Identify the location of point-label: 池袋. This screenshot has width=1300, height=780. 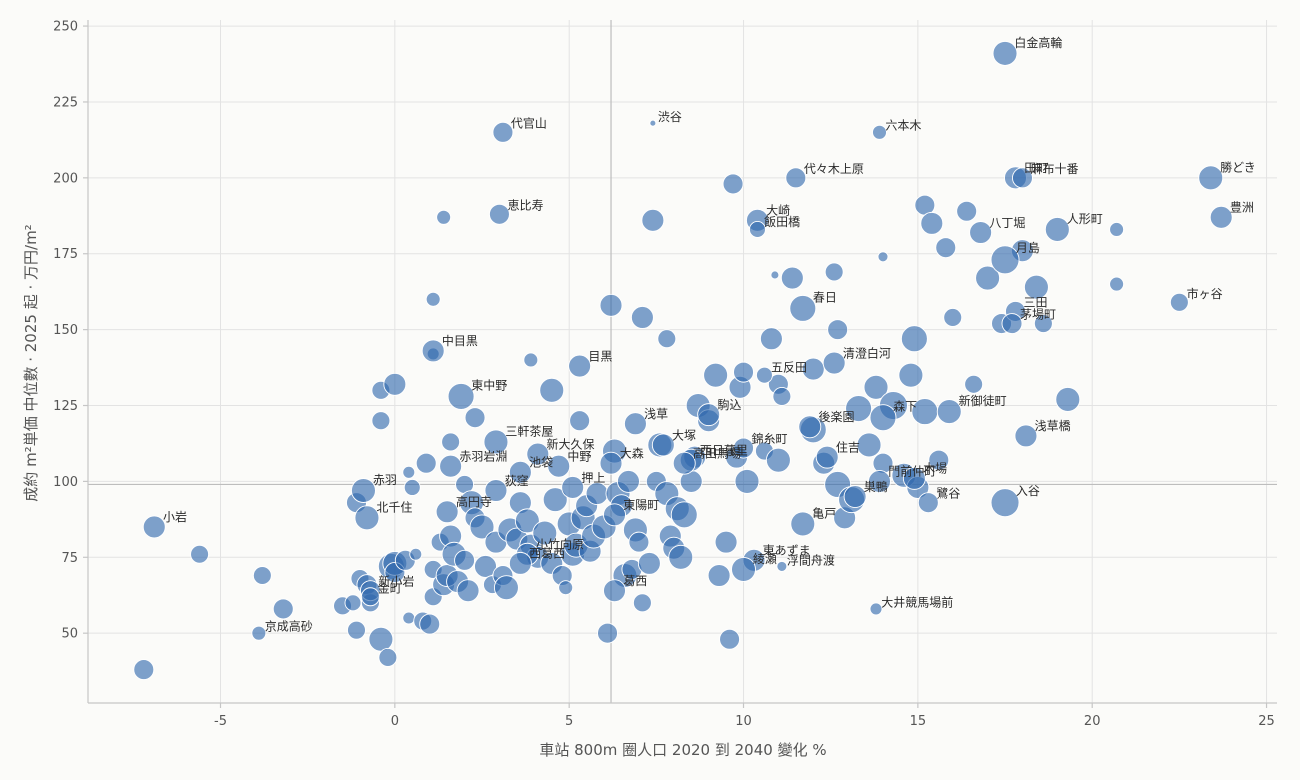
(541, 463).